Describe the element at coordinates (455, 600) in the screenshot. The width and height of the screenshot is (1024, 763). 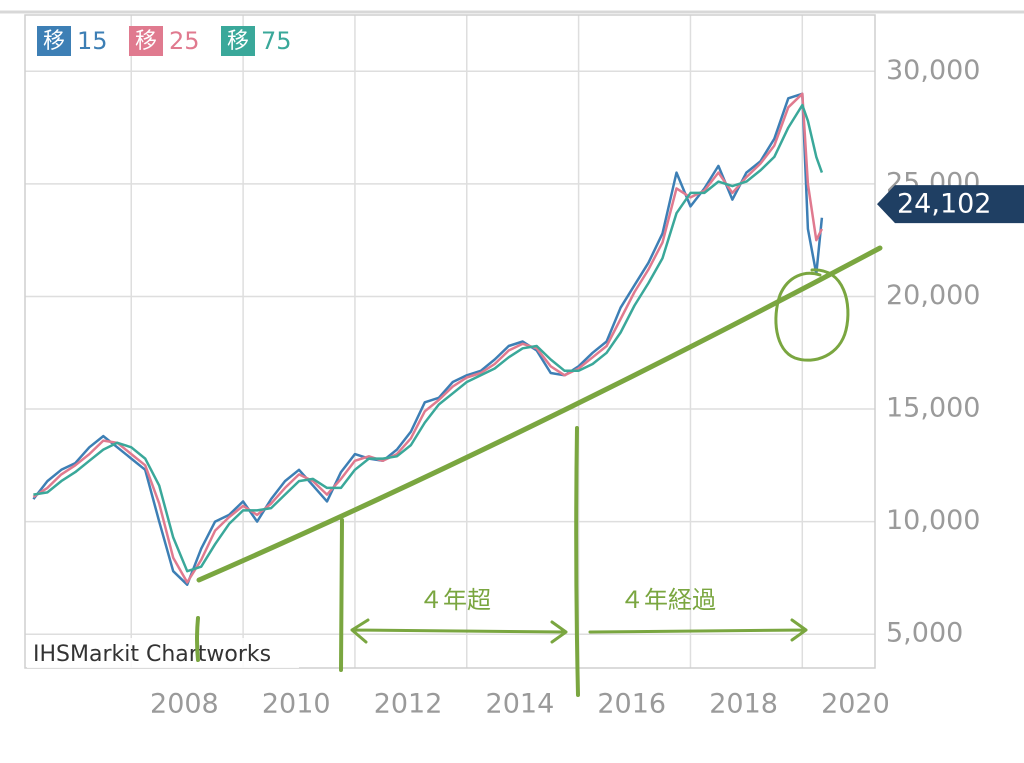
I see `annotation: ４年超` at that location.